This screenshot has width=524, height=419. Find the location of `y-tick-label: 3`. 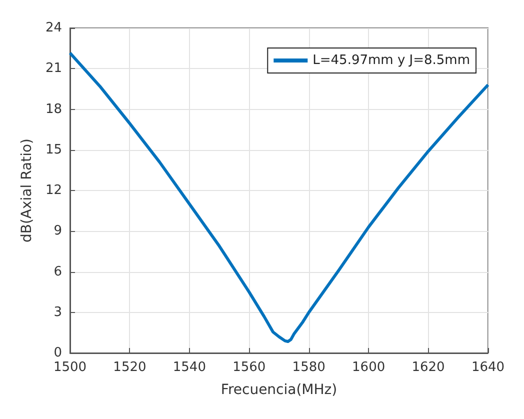

y-tick-label: 3 is located at coordinates (58, 312).